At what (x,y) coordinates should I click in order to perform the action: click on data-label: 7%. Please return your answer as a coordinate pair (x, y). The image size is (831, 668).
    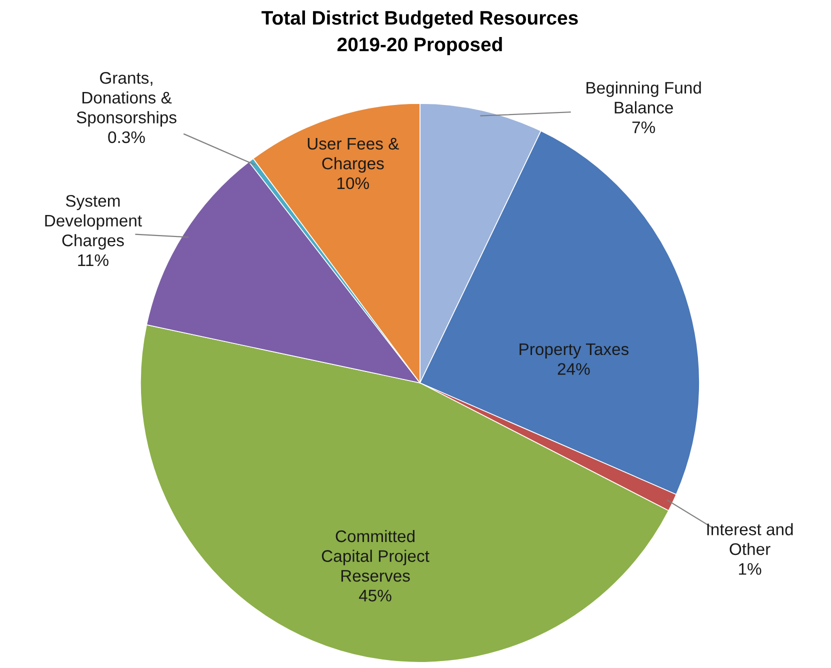
    Looking at the image, I should click on (644, 128).